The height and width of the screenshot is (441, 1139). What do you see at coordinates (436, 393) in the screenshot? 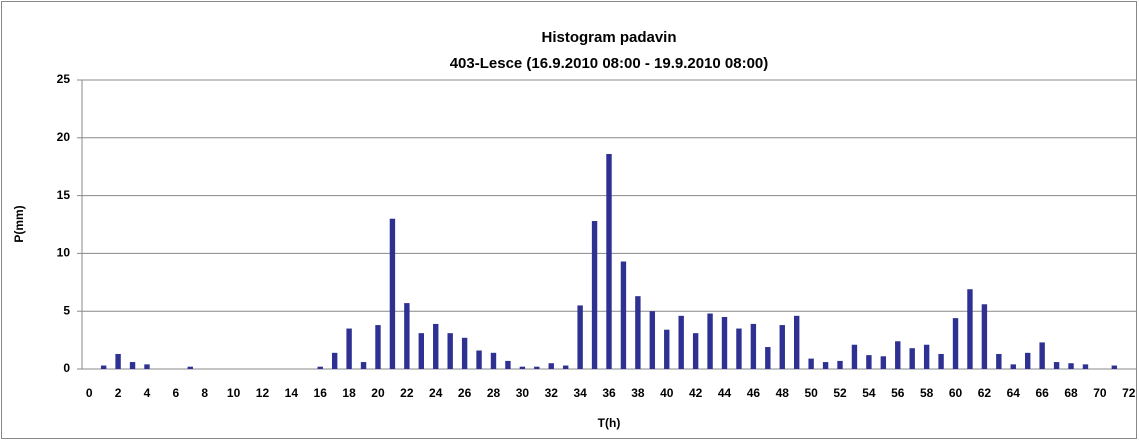
I see `x-tick-label: 24` at bounding box center [436, 393].